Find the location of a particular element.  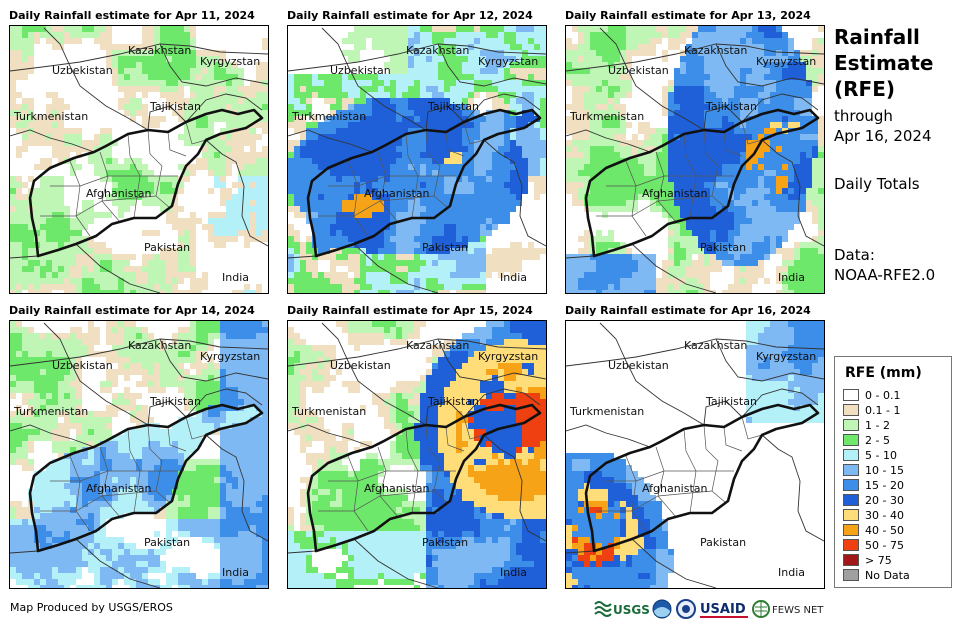

country-border is located at coordinates (608, 141).